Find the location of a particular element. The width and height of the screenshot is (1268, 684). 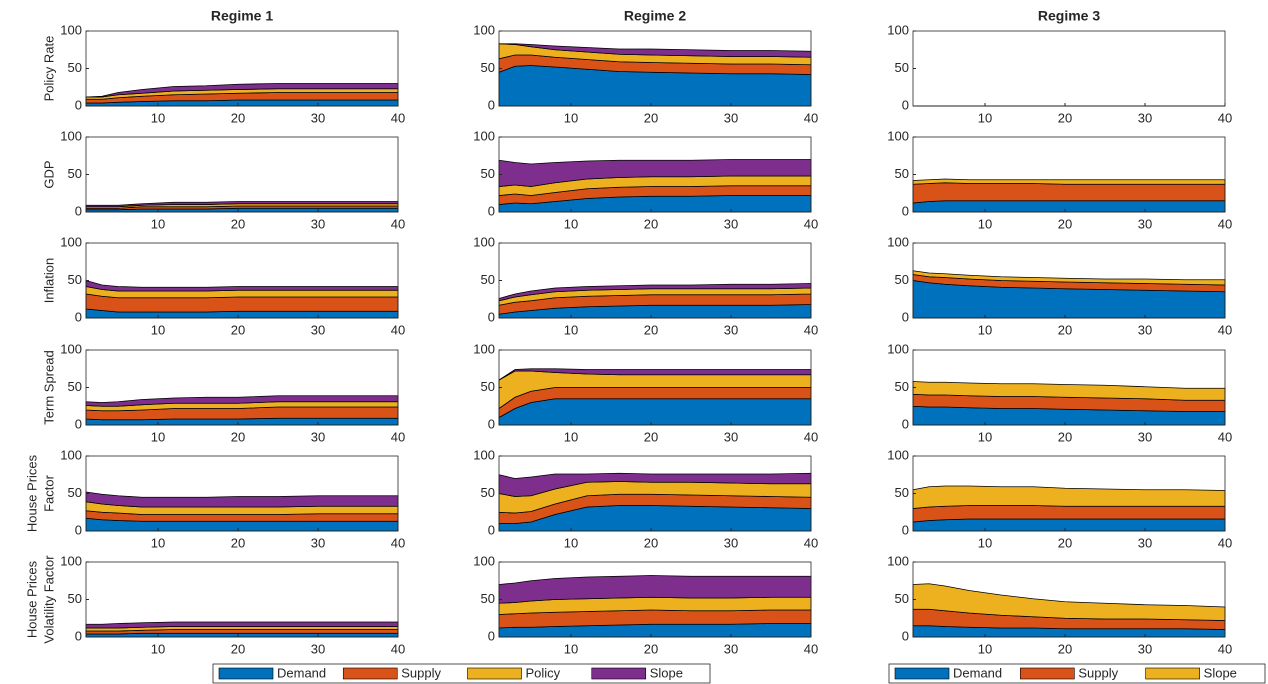

regime-title: Regime 2 is located at coordinates (655, 16).